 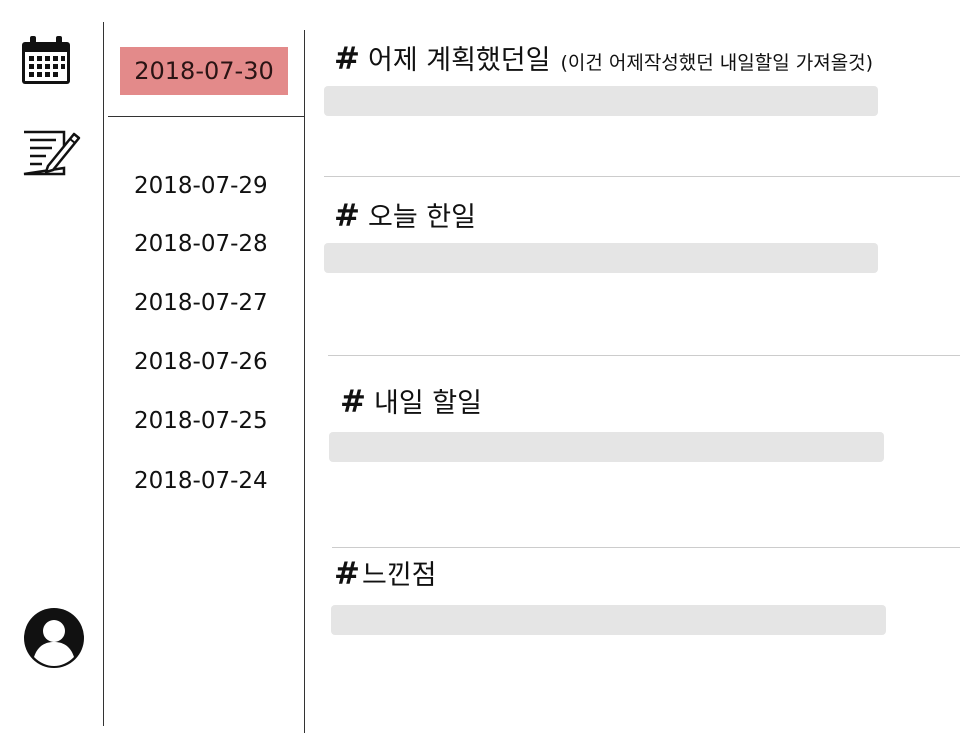 I want to click on user-avatar-icon, so click(x=54, y=638).